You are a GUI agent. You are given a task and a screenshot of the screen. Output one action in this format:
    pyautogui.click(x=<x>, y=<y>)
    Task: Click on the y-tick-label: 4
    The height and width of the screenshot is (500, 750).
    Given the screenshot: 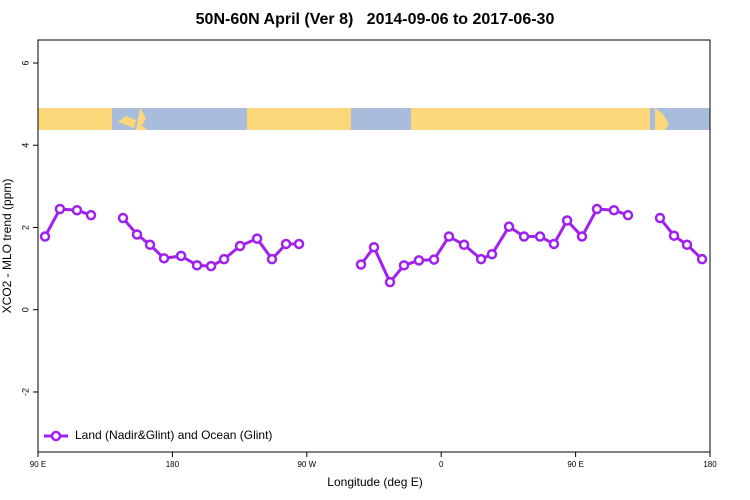 What is the action you would take?
    pyautogui.click(x=25, y=145)
    